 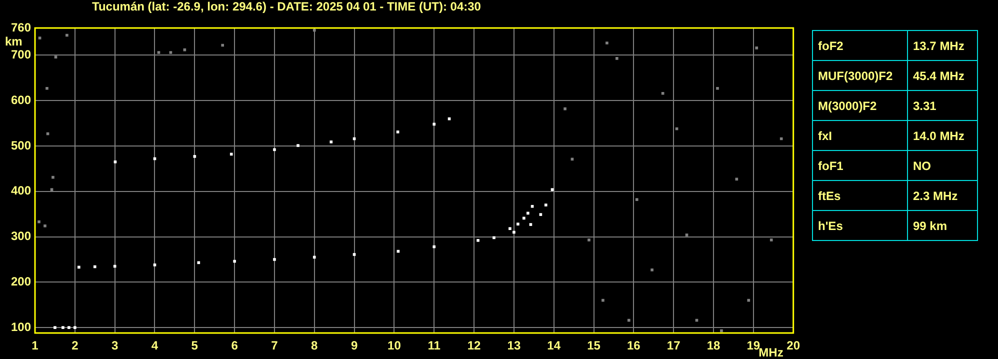 I want to click on x-tick-label: 5, so click(x=194, y=345).